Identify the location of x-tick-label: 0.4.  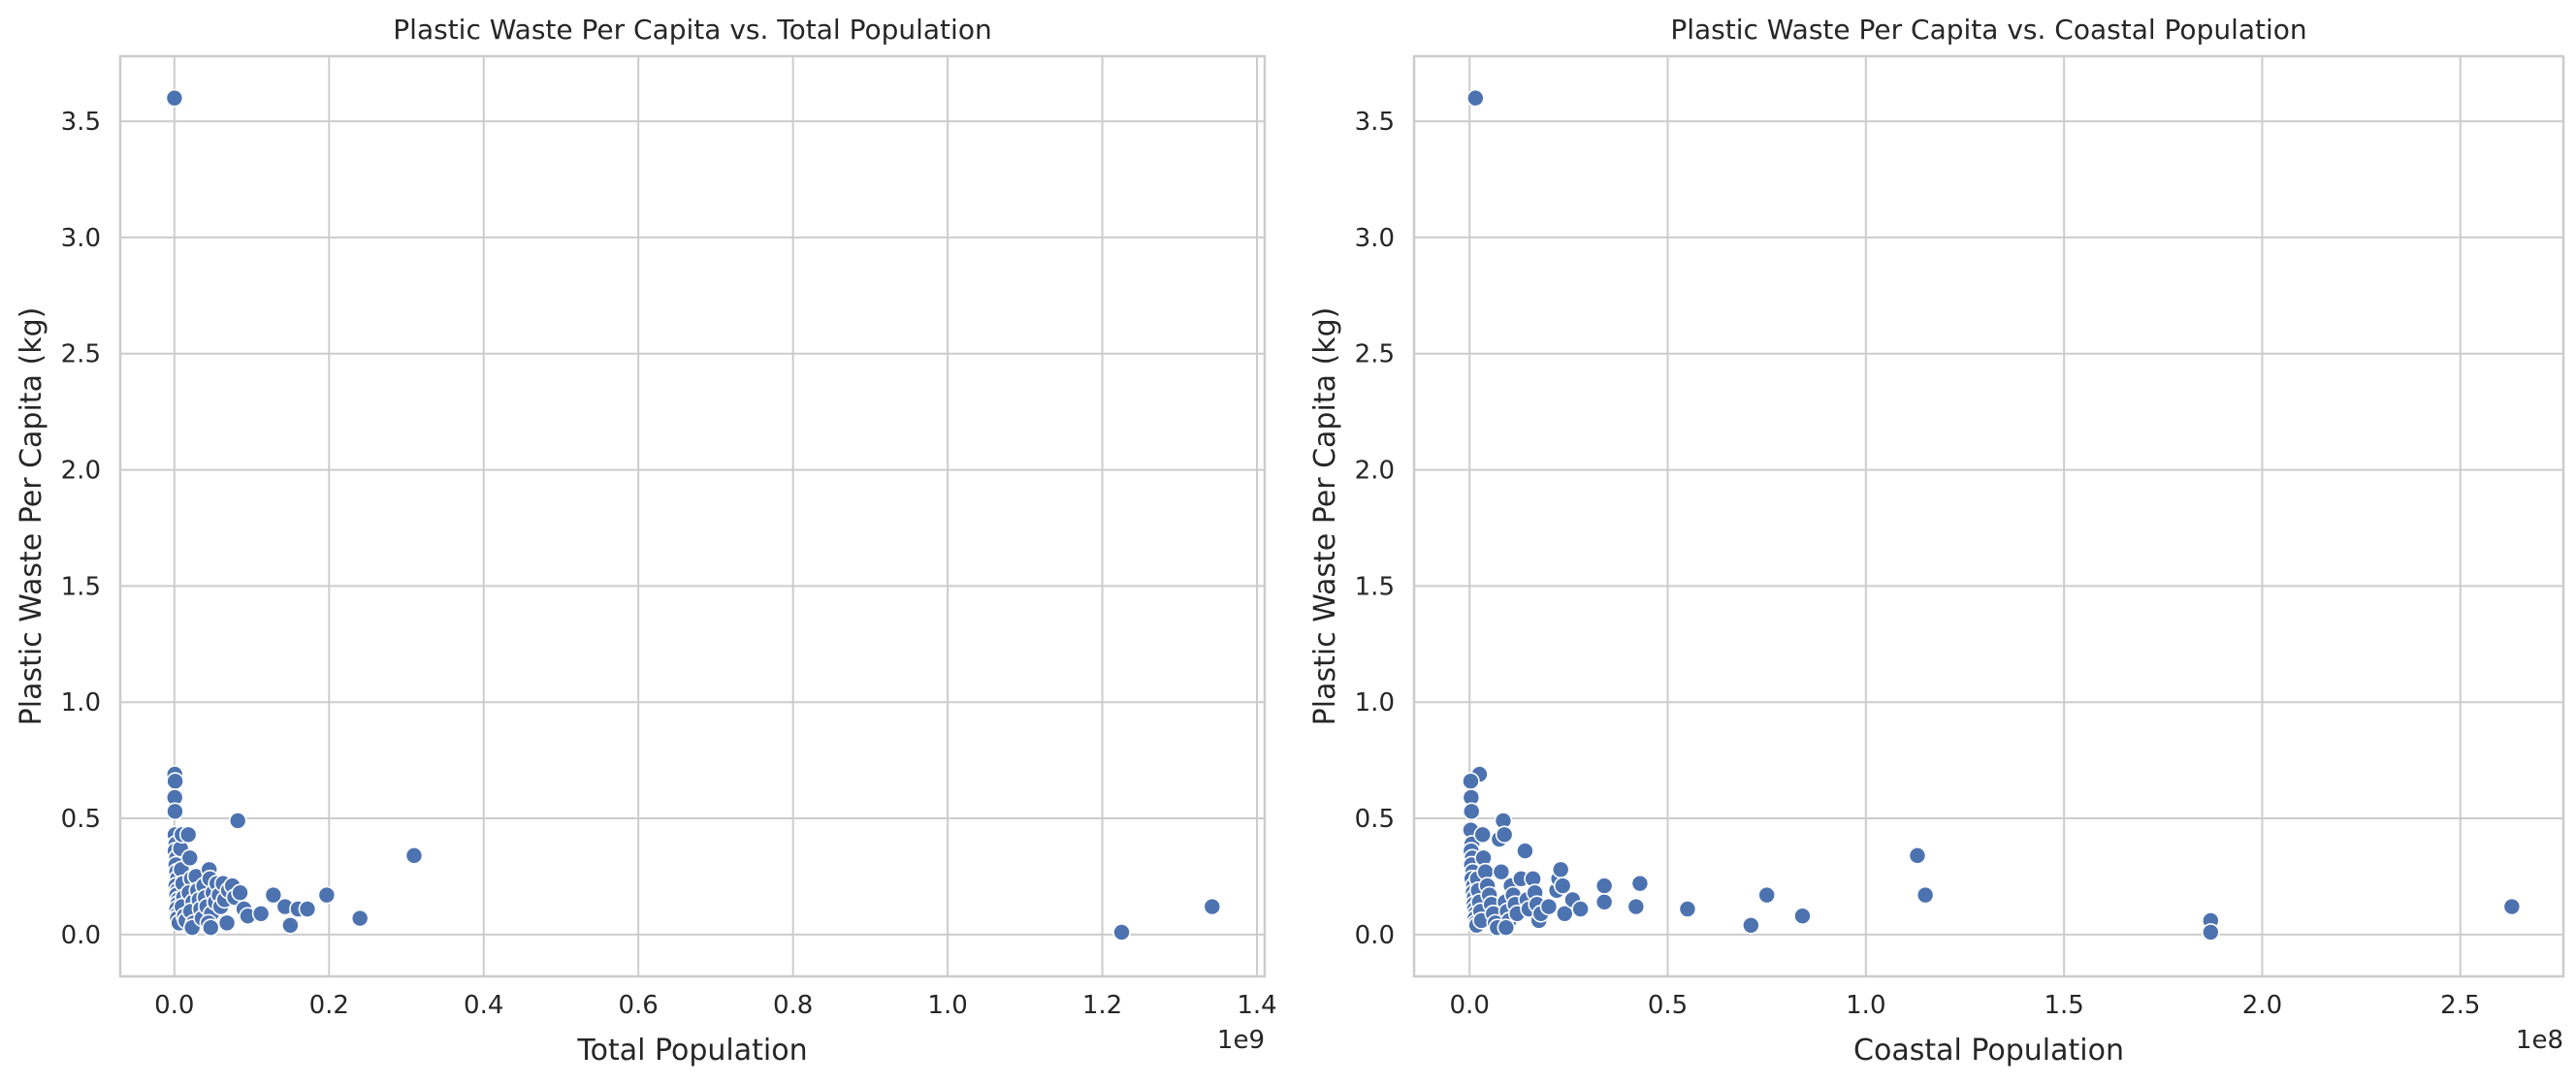
(483, 1005).